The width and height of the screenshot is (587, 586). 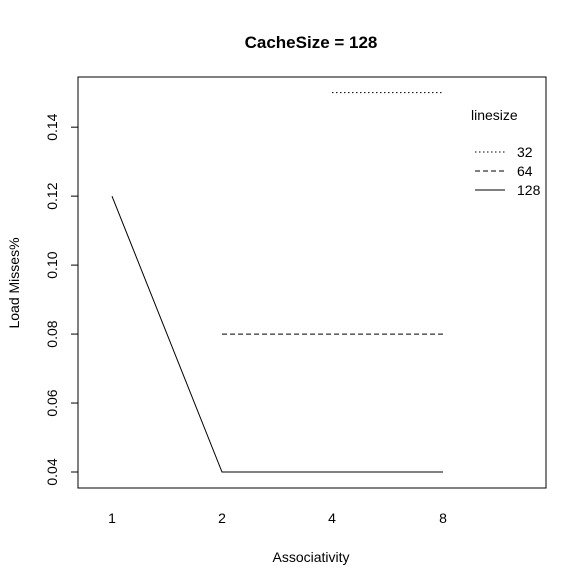 I want to click on legend-title: linesize, so click(x=494, y=115).